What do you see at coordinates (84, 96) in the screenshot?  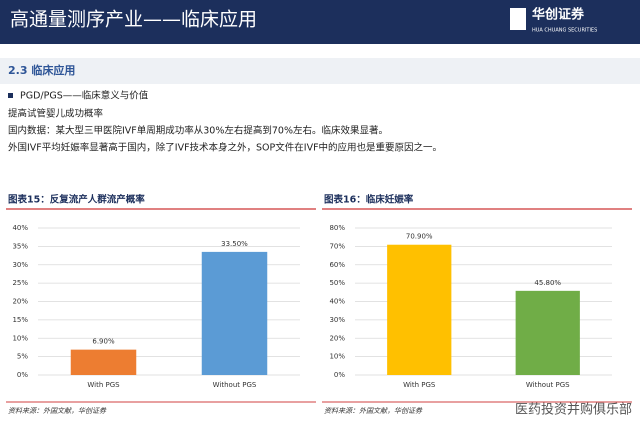 I see `bullet-text: PGD/PGS——临床意义与价值` at bounding box center [84, 96].